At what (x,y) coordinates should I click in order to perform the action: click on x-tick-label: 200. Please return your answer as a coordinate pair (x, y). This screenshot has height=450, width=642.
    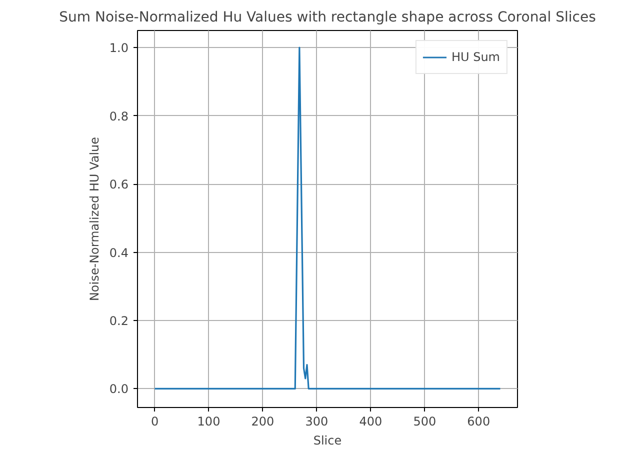
    Looking at the image, I should click on (262, 421).